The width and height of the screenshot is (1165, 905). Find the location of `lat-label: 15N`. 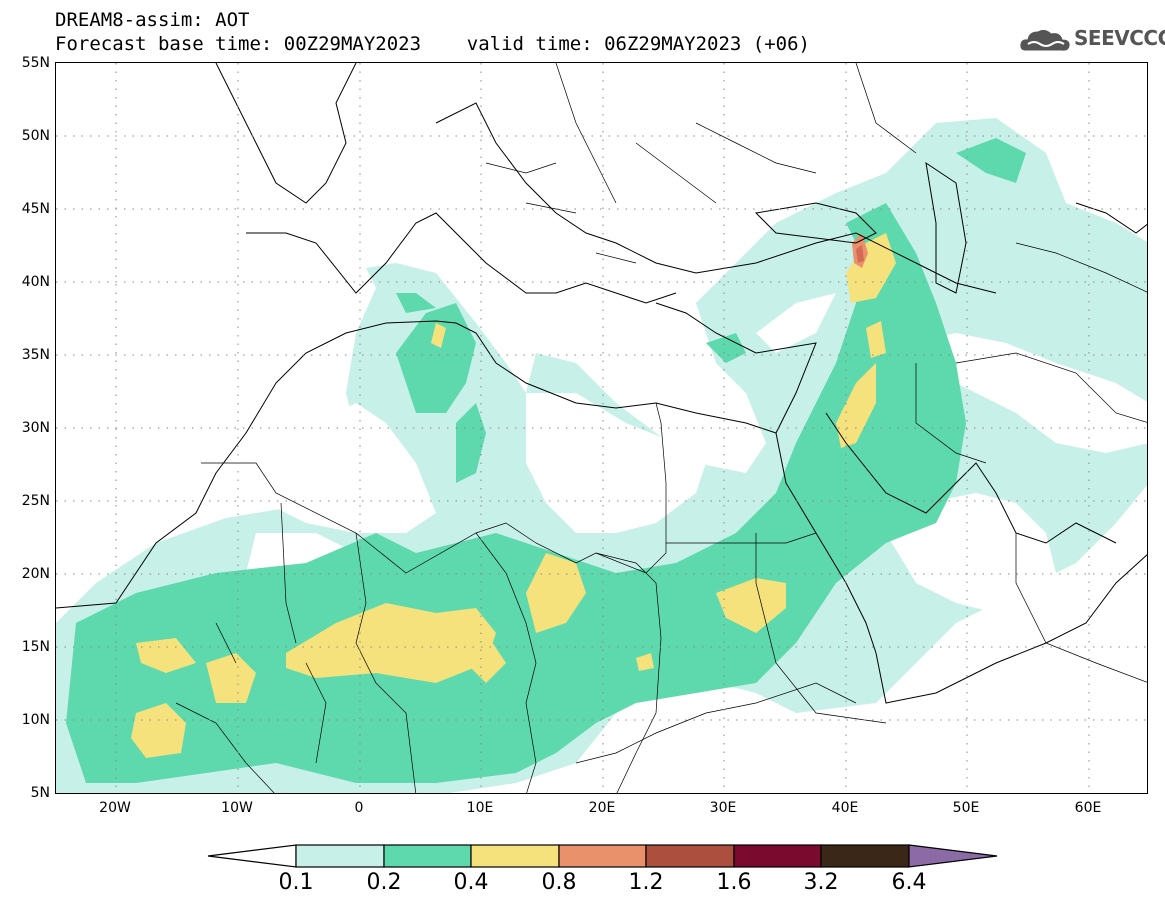

lat-label: 15N is located at coordinates (35, 647).